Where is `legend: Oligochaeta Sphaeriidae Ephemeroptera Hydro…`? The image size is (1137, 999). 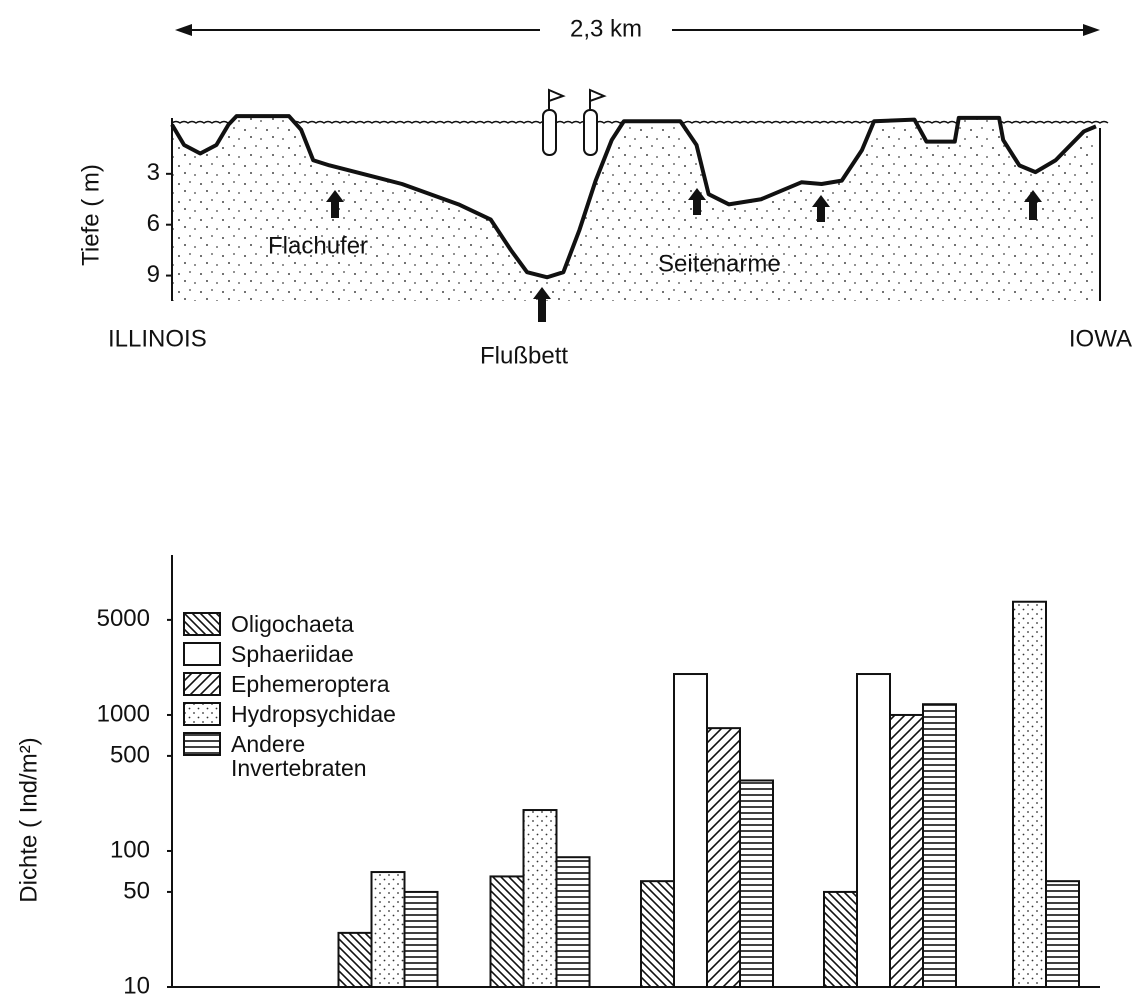 legend: Oligochaeta Sphaeriidae Ephemeroptera Hydro… is located at coordinates (305, 699).